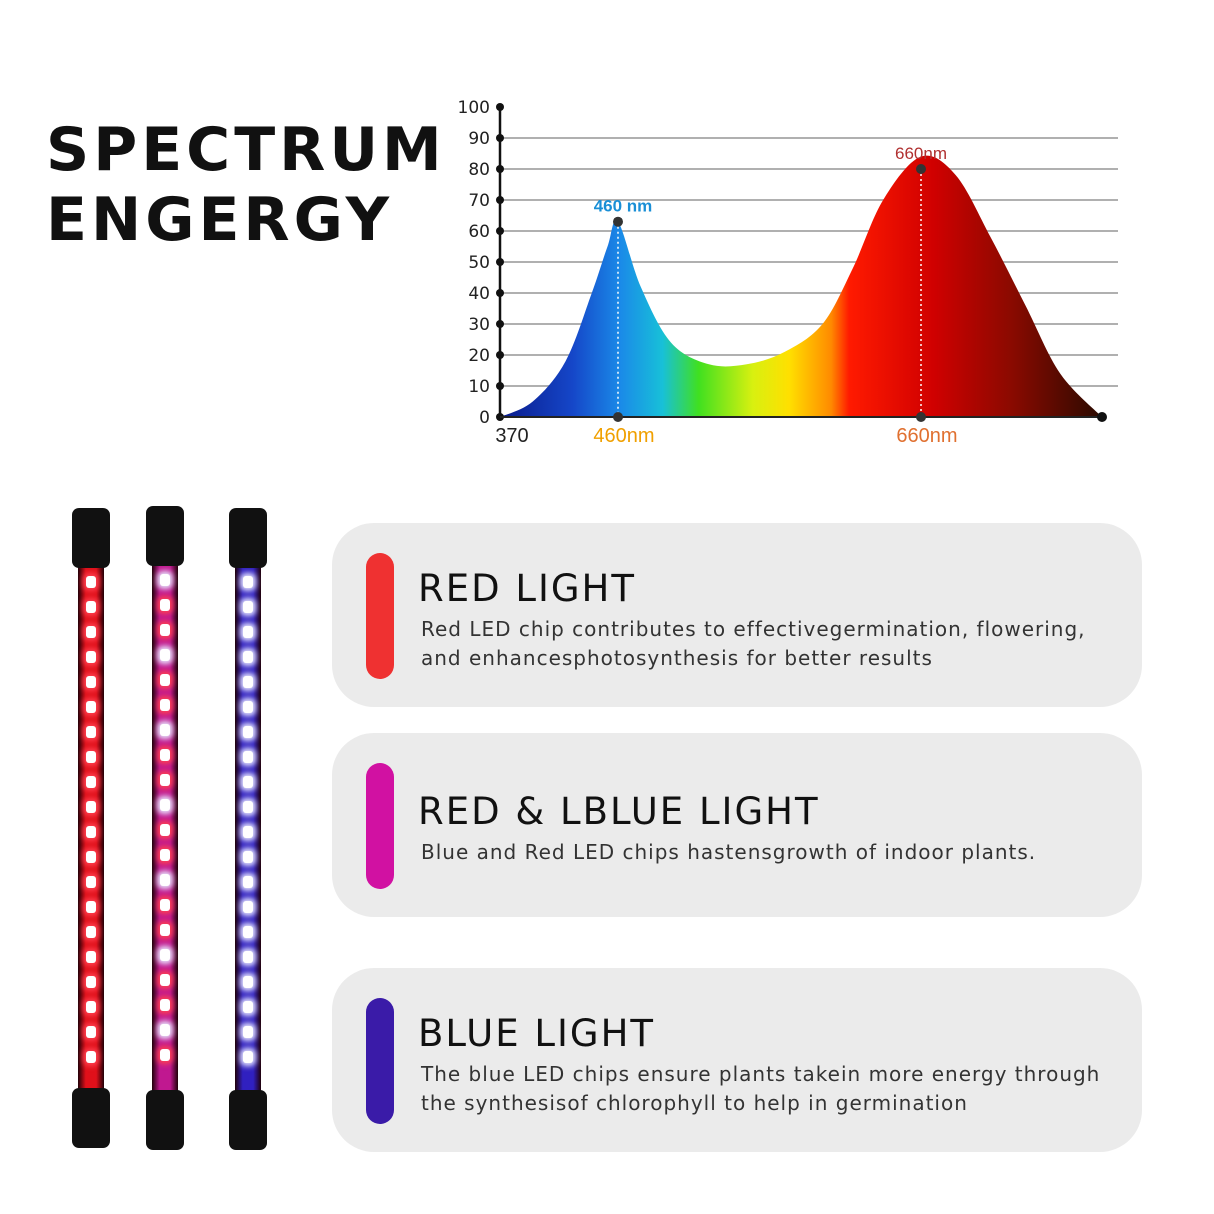 This screenshot has height=1214, width=1214. I want to click on led-tube-blue, so click(248, 829).